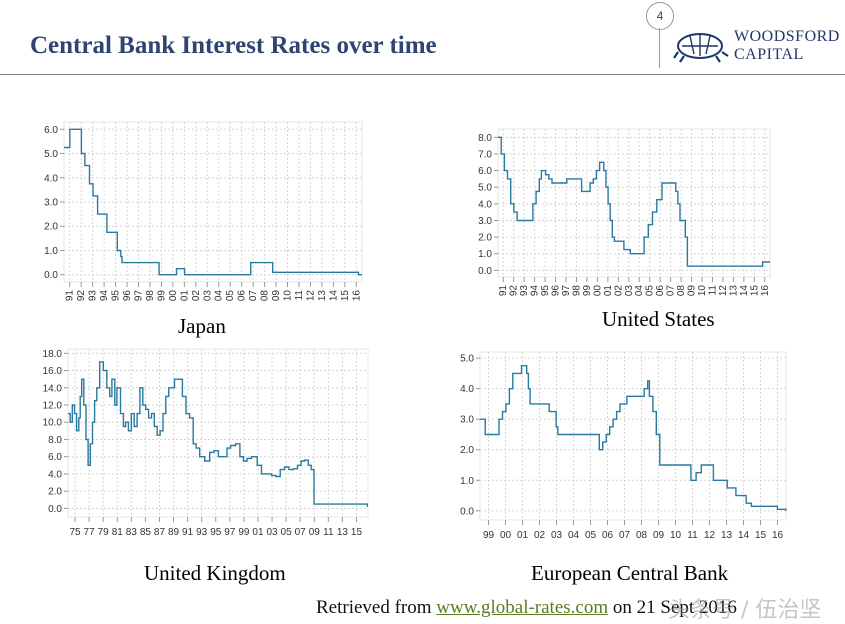 The height and width of the screenshot is (624, 845). Describe the element at coordinates (132, 532) in the screenshot. I see `x-tick-label: 83` at that location.